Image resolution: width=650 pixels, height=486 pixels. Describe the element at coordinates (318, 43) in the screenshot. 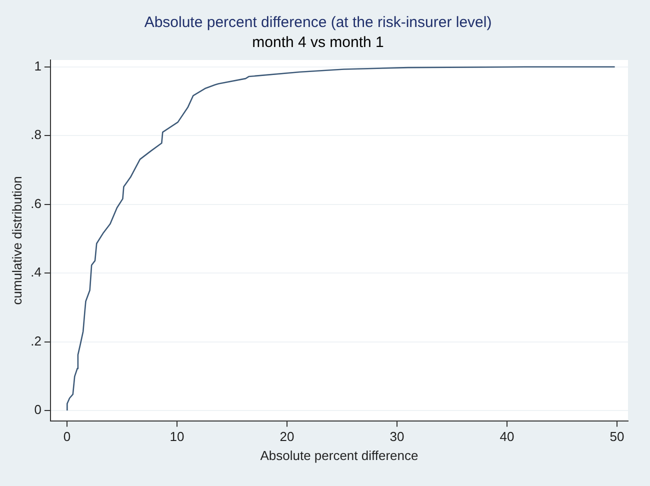

I see `chart-subtitle: month 4 vs month 1` at that location.